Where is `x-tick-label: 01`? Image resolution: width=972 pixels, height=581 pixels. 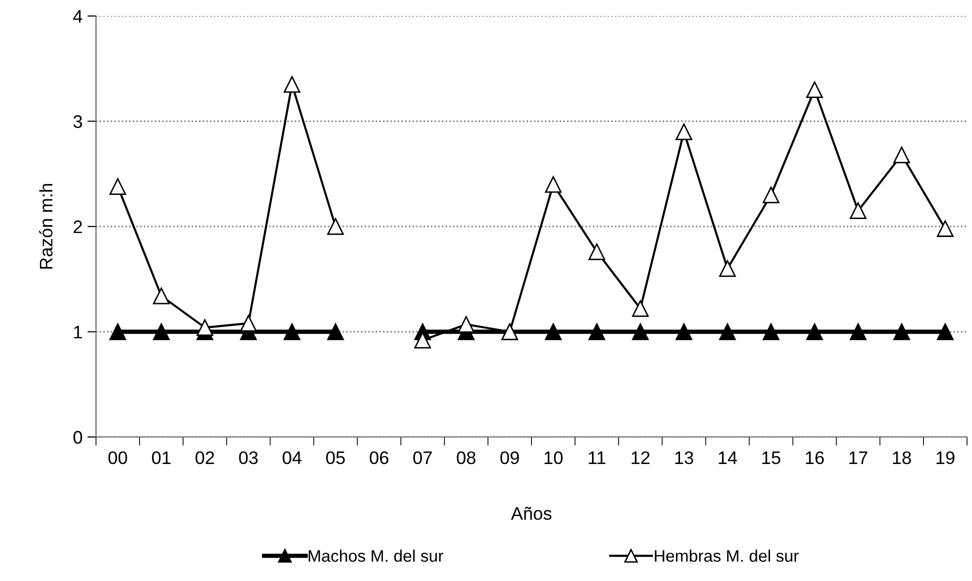 x-tick-label: 01 is located at coordinates (161, 457).